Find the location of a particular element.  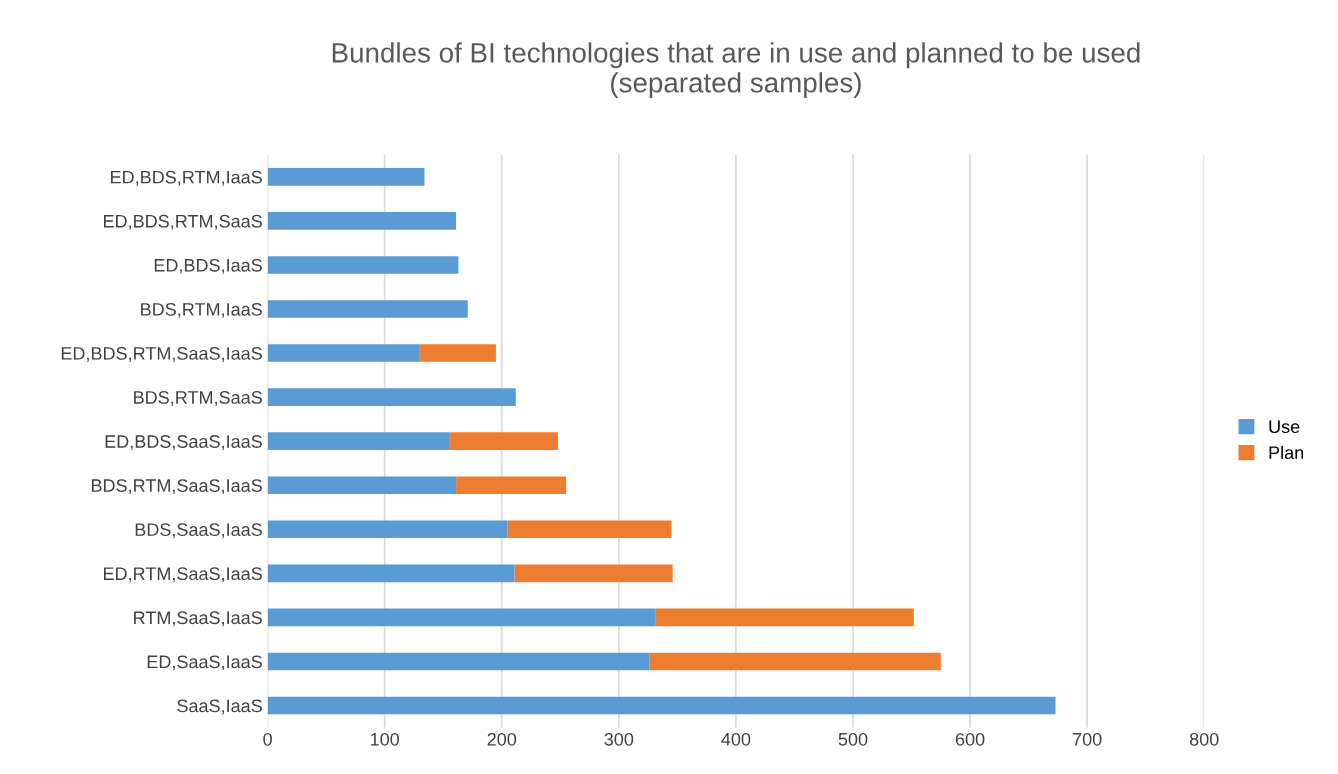

y-tick-label: RTM,SaaS,IaaS is located at coordinates (198, 619).